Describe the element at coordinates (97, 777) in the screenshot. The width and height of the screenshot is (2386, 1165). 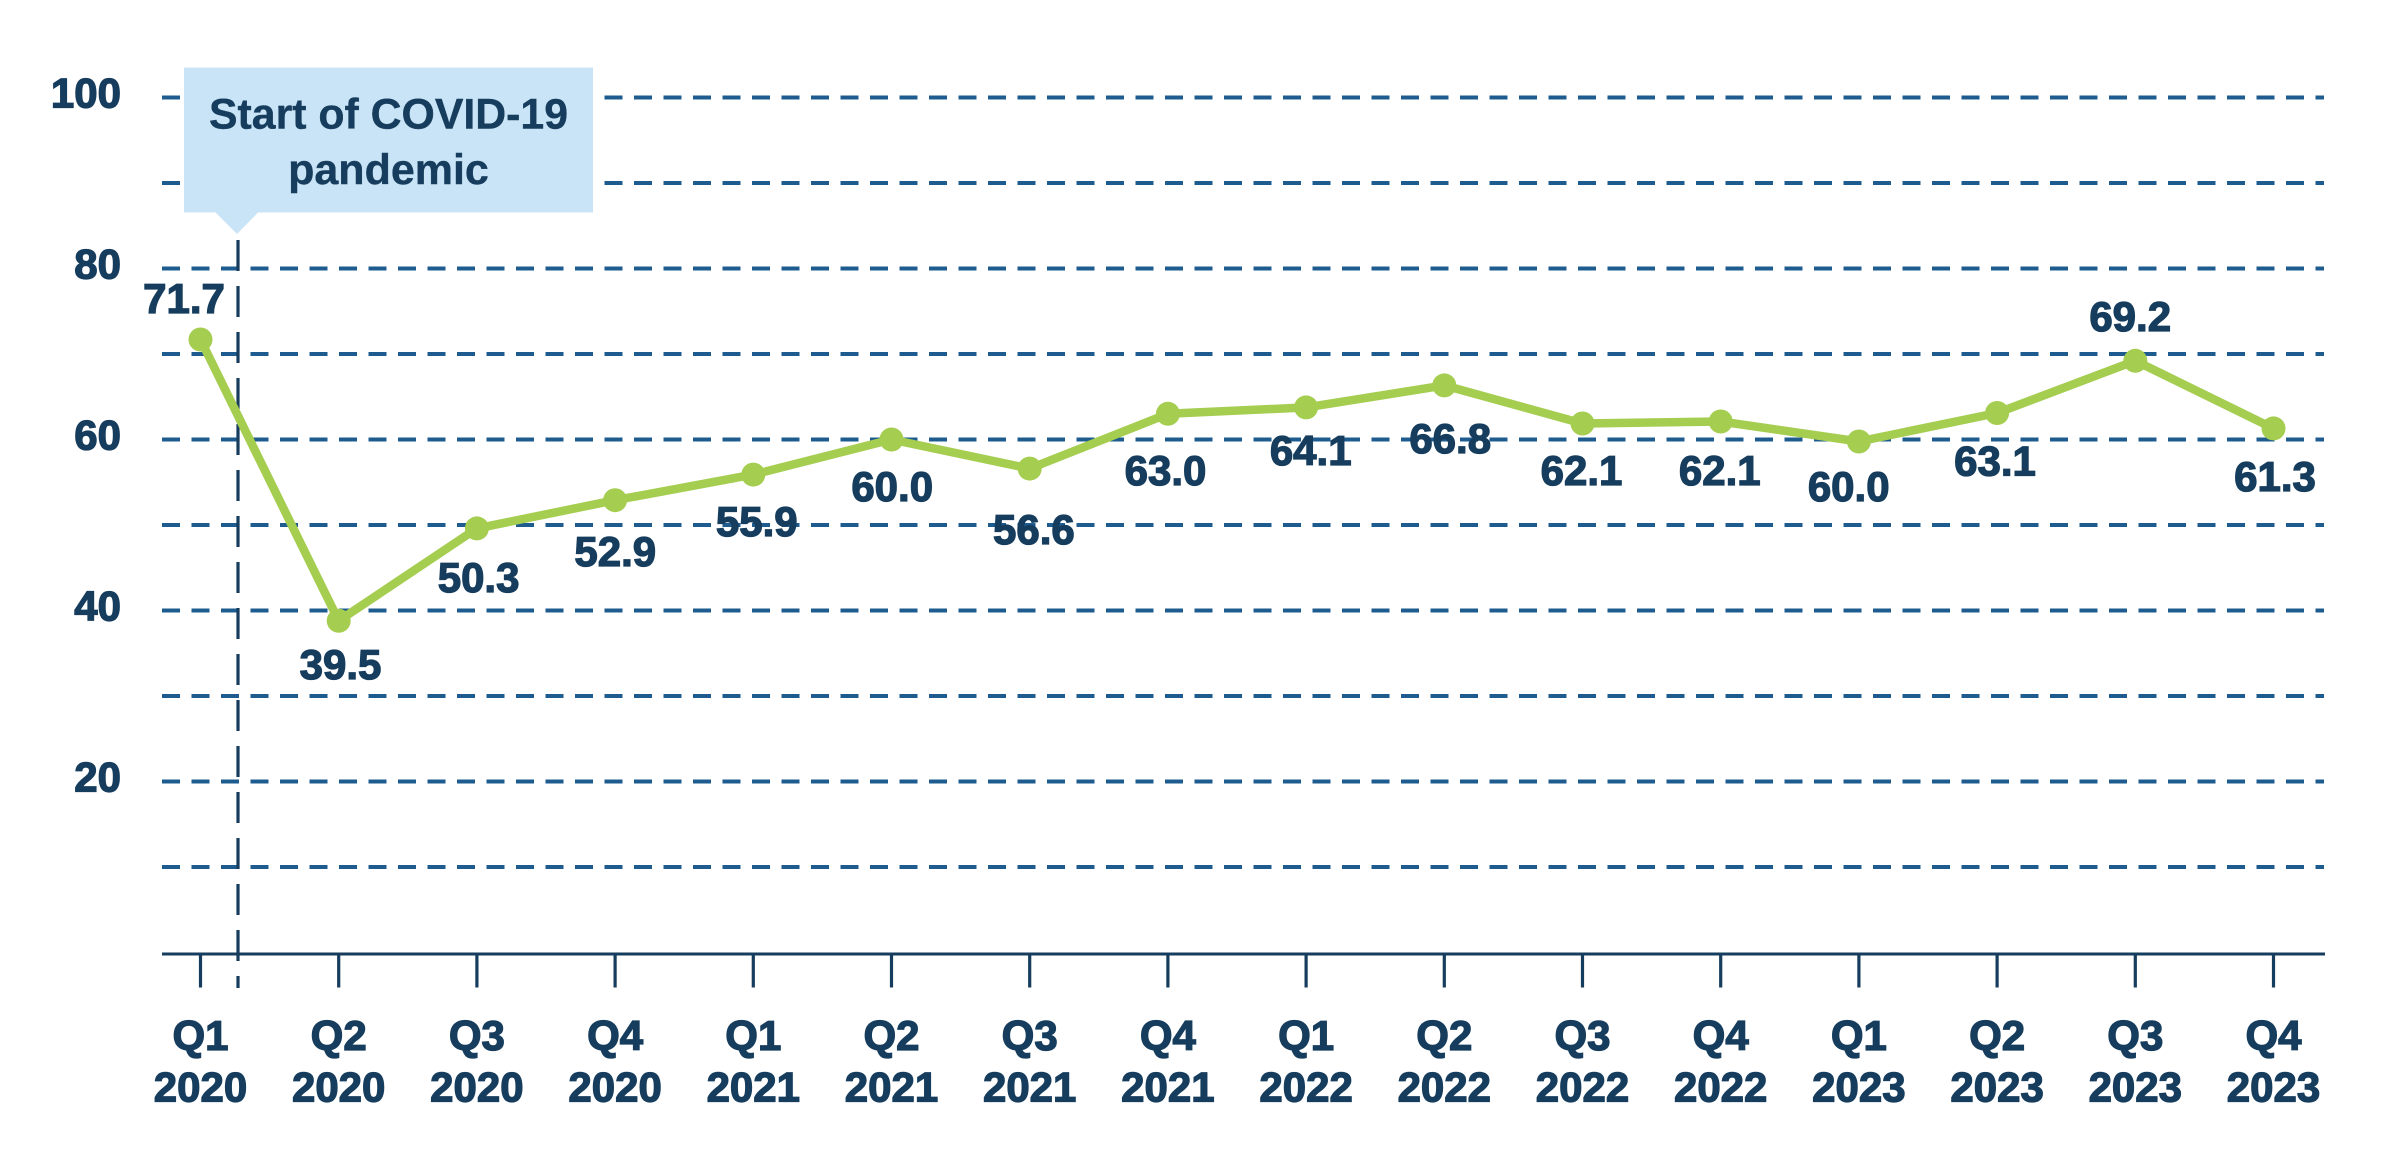
I see `svg-text: 20` at that location.